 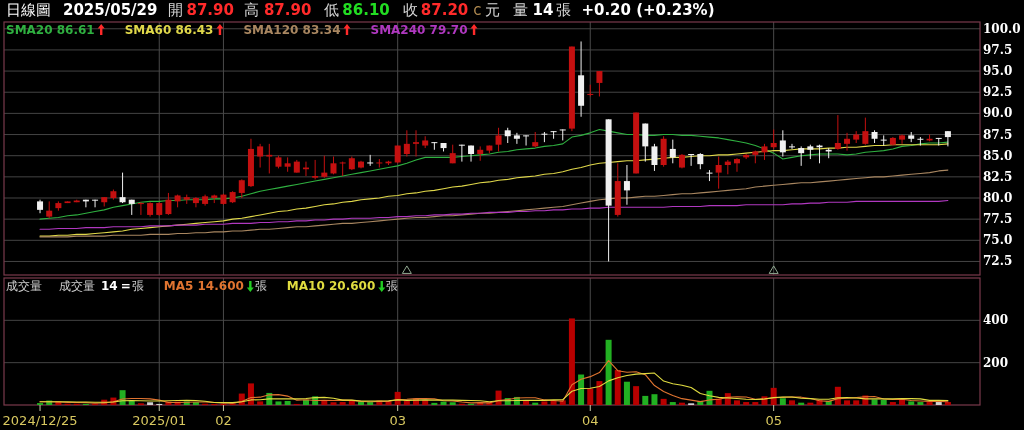 I want to click on text: 張, so click(x=564, y=10).